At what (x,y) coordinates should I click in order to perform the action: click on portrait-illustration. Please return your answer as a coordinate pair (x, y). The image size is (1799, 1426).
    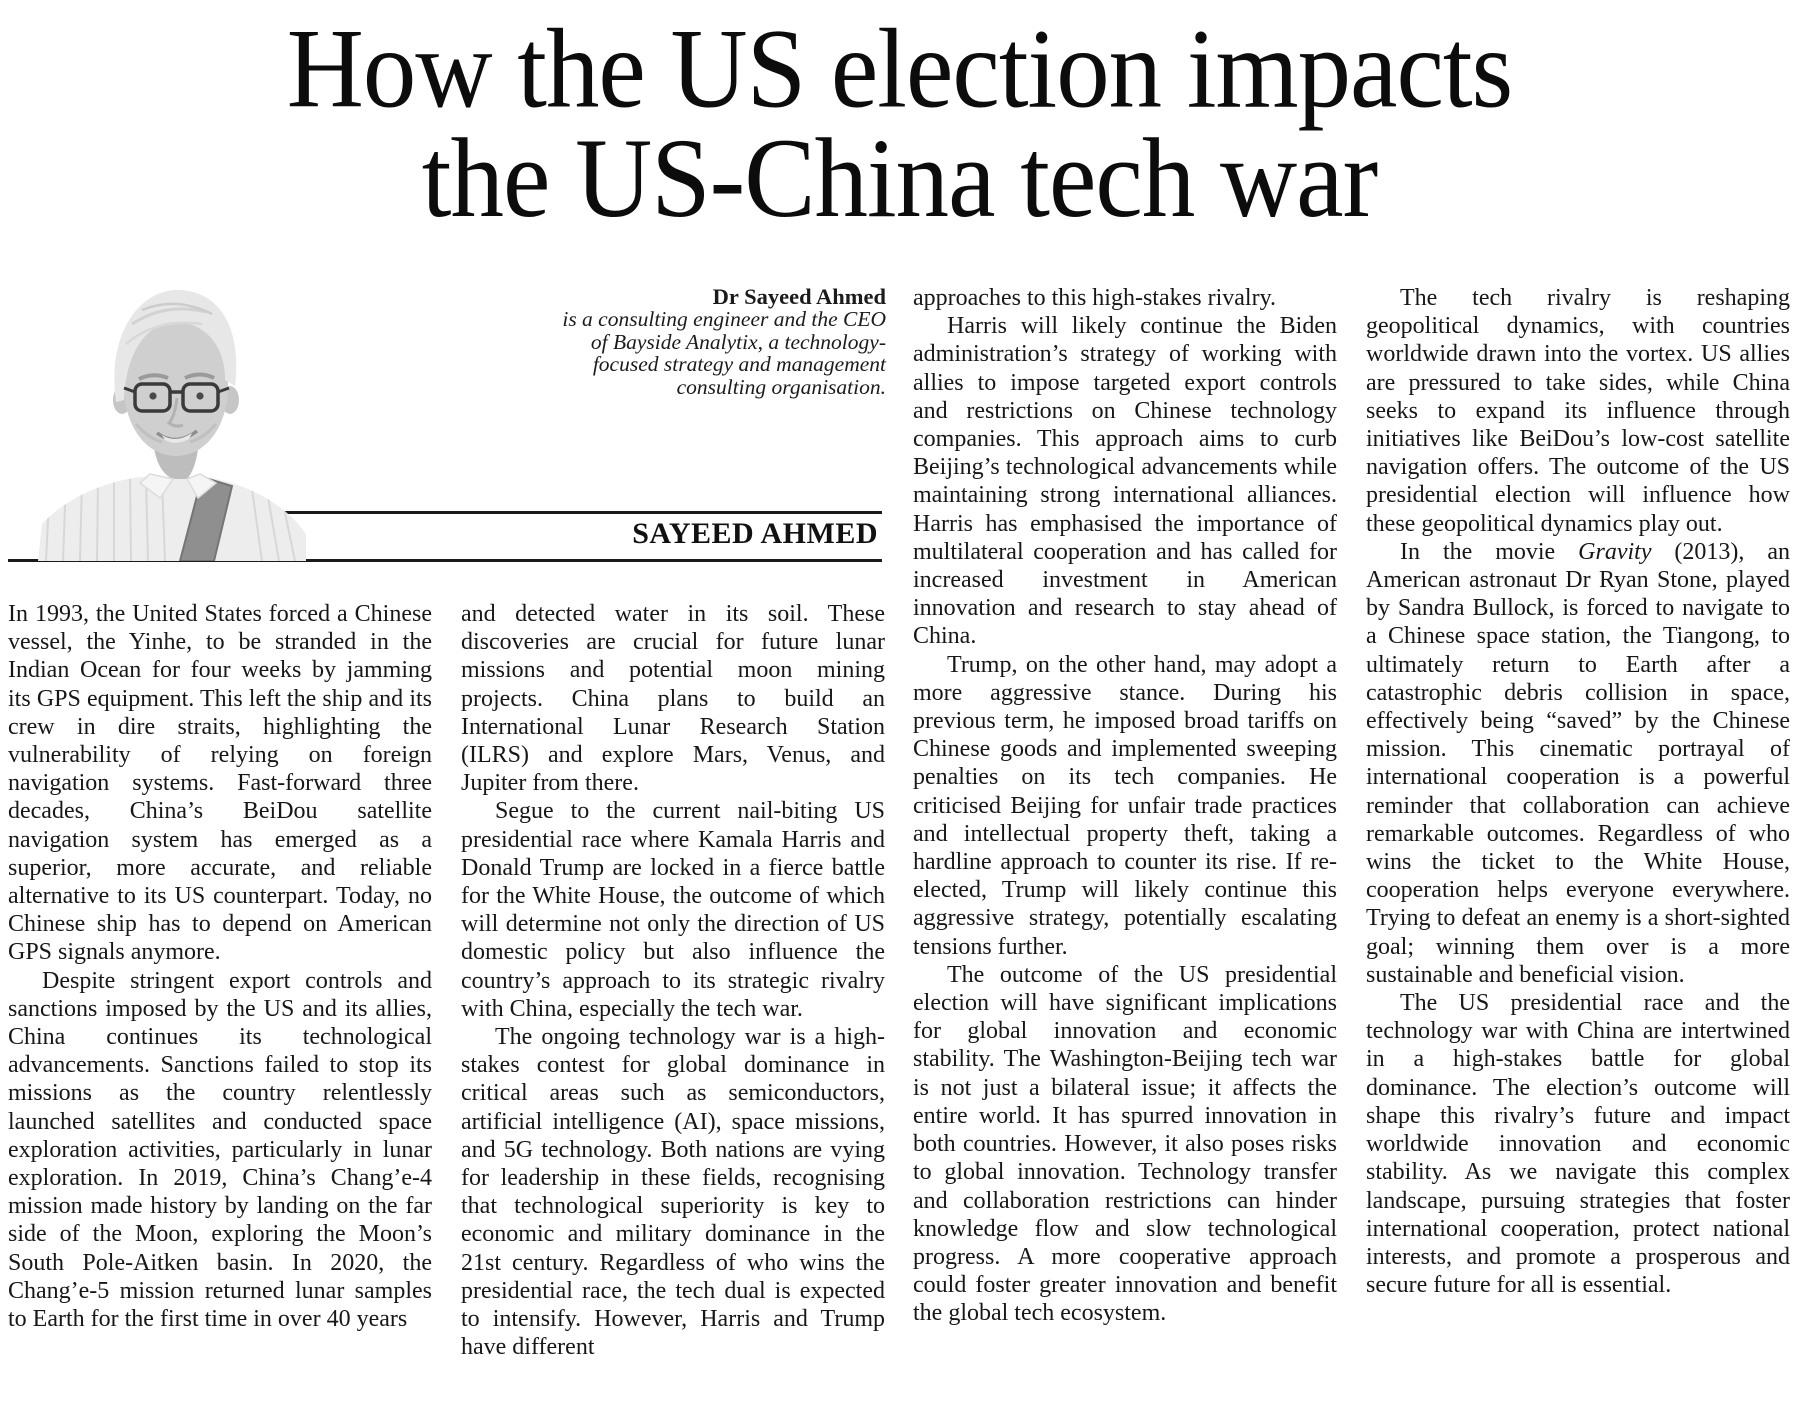
    Looking at the image, I should click on (172, 425).